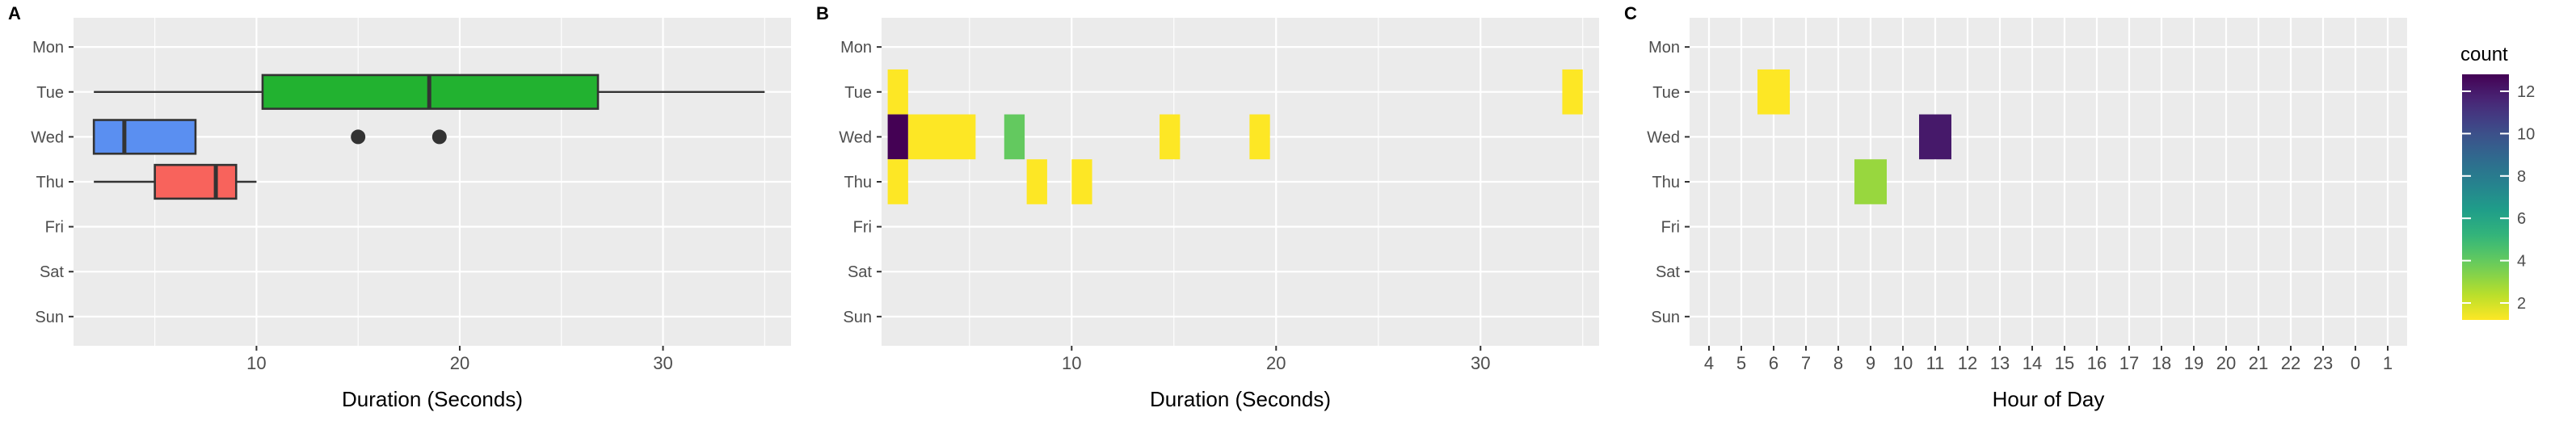 The height and width of the screenshot is (429, 2576). Describe the element at coordinates (2161, 363) in the screenshot. I see `x-tick-label: 18` at that location.